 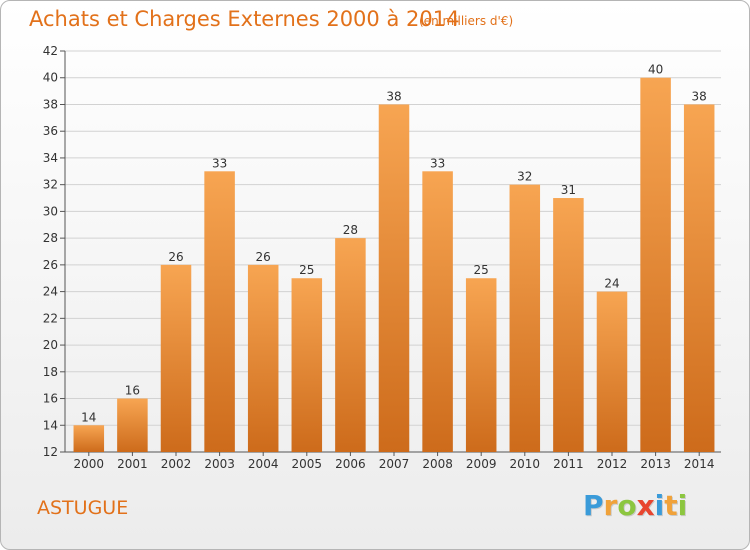 I want to click on bar-2012, so click(x=612, y=371).